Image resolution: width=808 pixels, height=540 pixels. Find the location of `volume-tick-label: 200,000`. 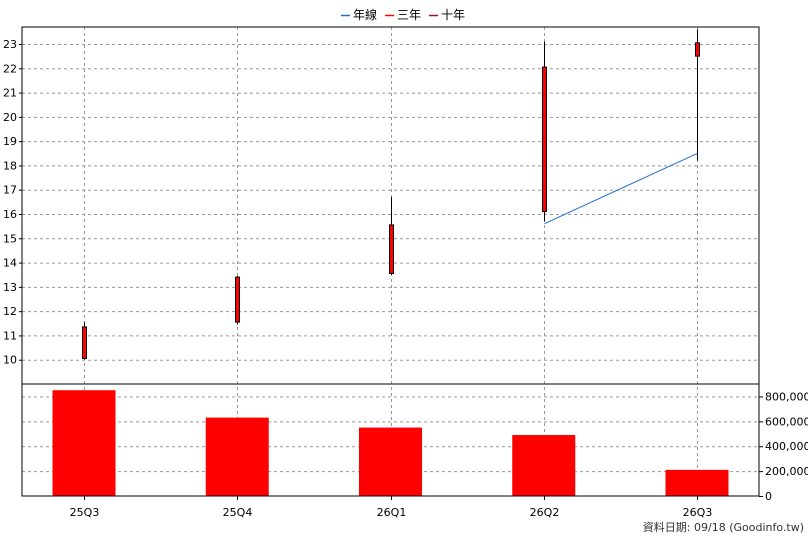

volume-tick-label: 200,000 is located at coordinates (786, 471).